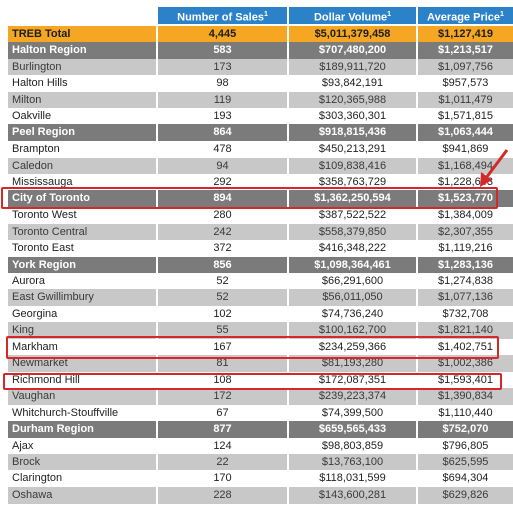 The width and height of the screenshot is (513, 506). I want to click on highlight-city-of-toronto, so click(249, 198).